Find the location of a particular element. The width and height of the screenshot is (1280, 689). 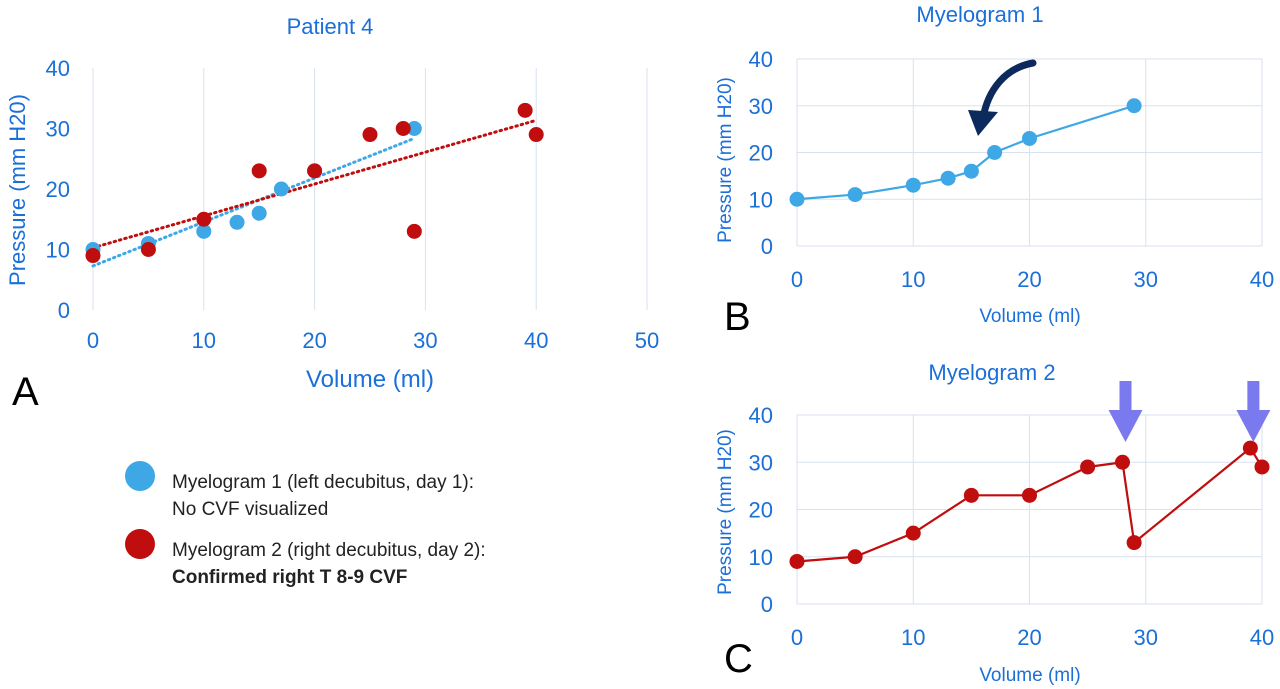

panel-a-title: Patient 4 is located at coordinates (330, 26).